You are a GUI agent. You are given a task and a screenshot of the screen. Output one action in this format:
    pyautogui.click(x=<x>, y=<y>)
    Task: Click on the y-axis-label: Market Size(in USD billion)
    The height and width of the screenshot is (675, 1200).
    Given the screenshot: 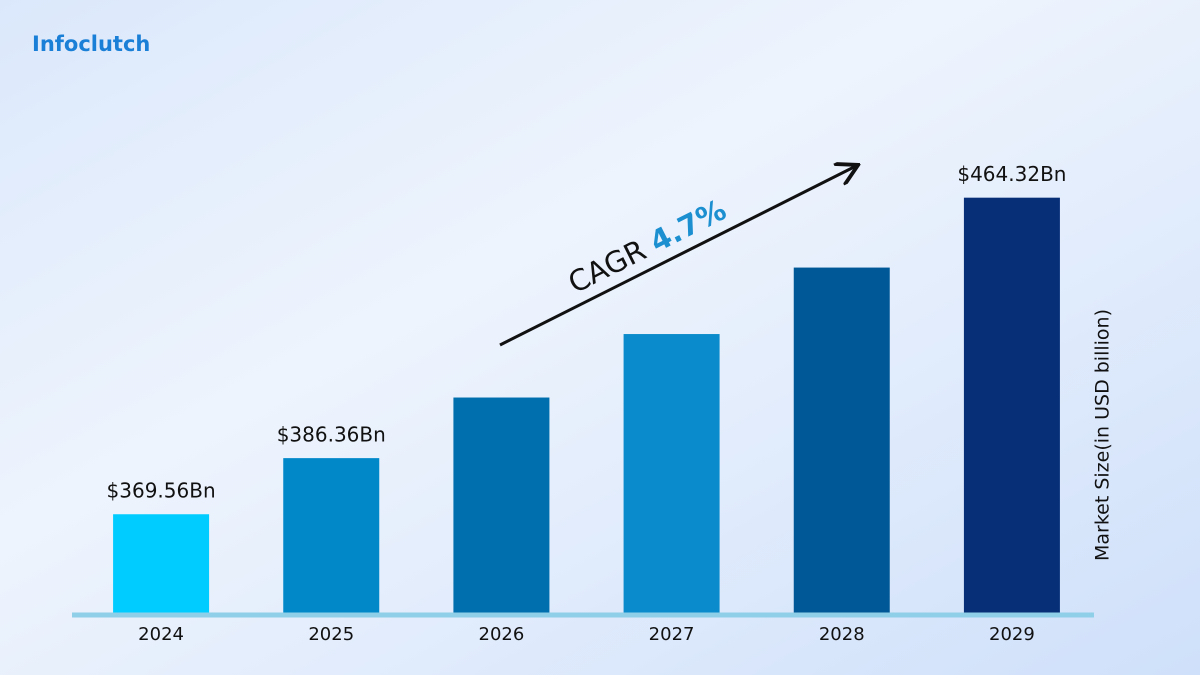 What is the action you would take?
    pyautogui.click(x=1103, y=435)
    